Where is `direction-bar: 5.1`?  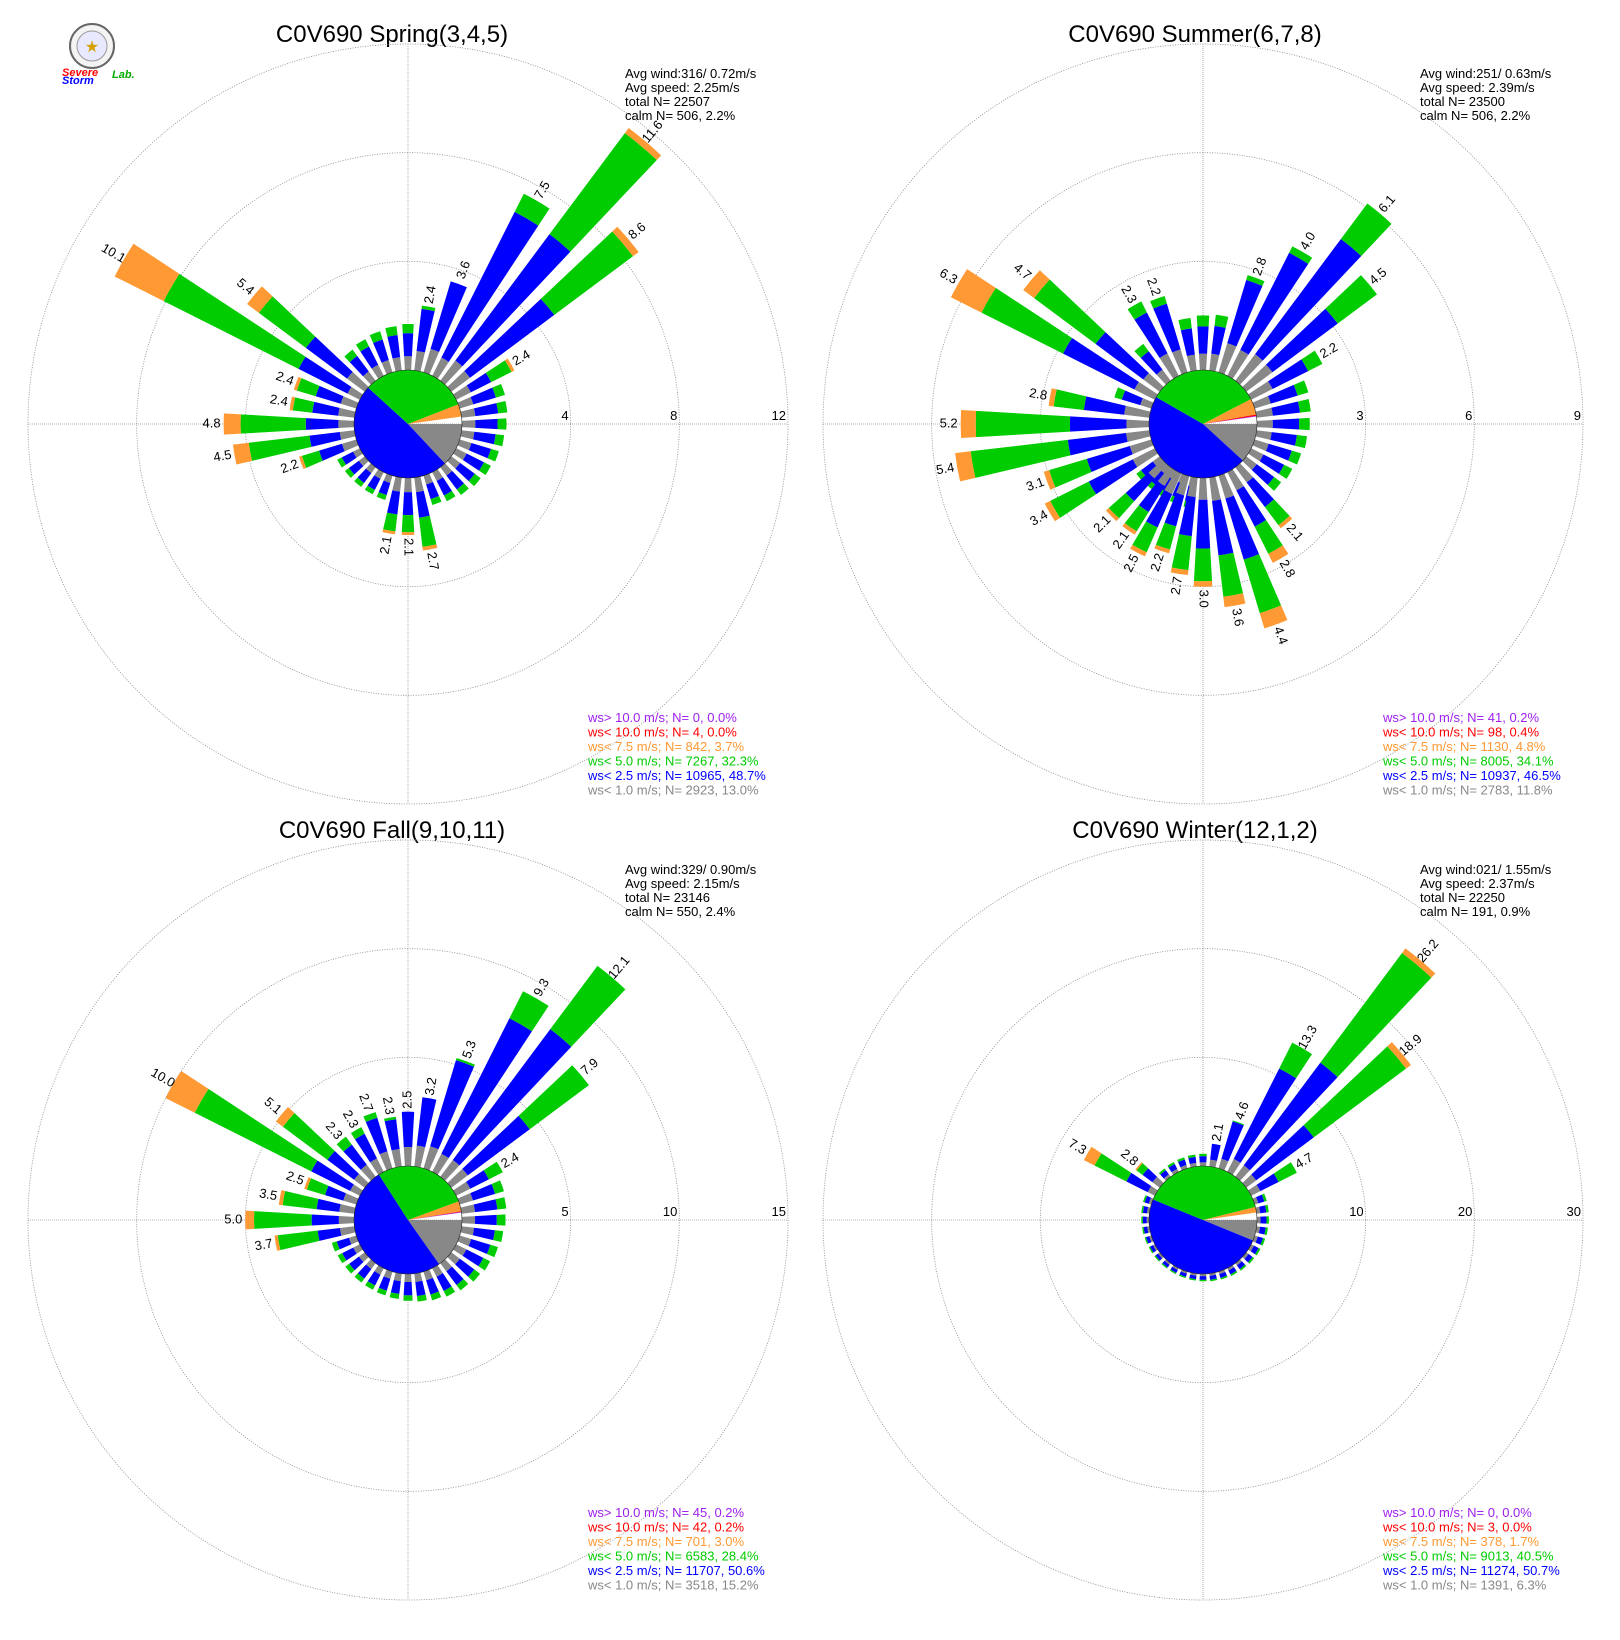
direction-bar: 5.1 is located at coordinates (315, 1141).